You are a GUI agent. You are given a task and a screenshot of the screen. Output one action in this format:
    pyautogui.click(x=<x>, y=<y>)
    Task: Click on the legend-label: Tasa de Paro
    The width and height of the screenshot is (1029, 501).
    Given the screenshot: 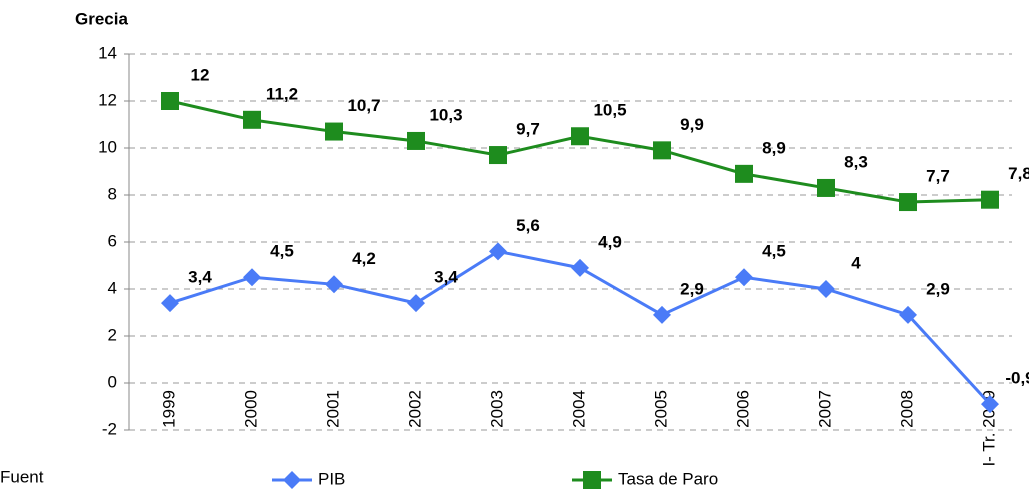 What is the action you would take?
    pyautogui.click(x=668, y=478)
    